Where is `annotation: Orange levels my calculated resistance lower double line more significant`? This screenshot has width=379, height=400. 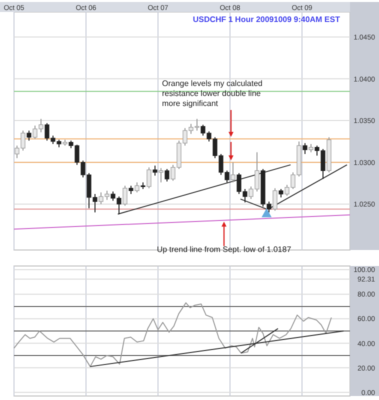 annotation: Orange levels my calculated resistance lower double line more significant is located at coordinates (212, 93).